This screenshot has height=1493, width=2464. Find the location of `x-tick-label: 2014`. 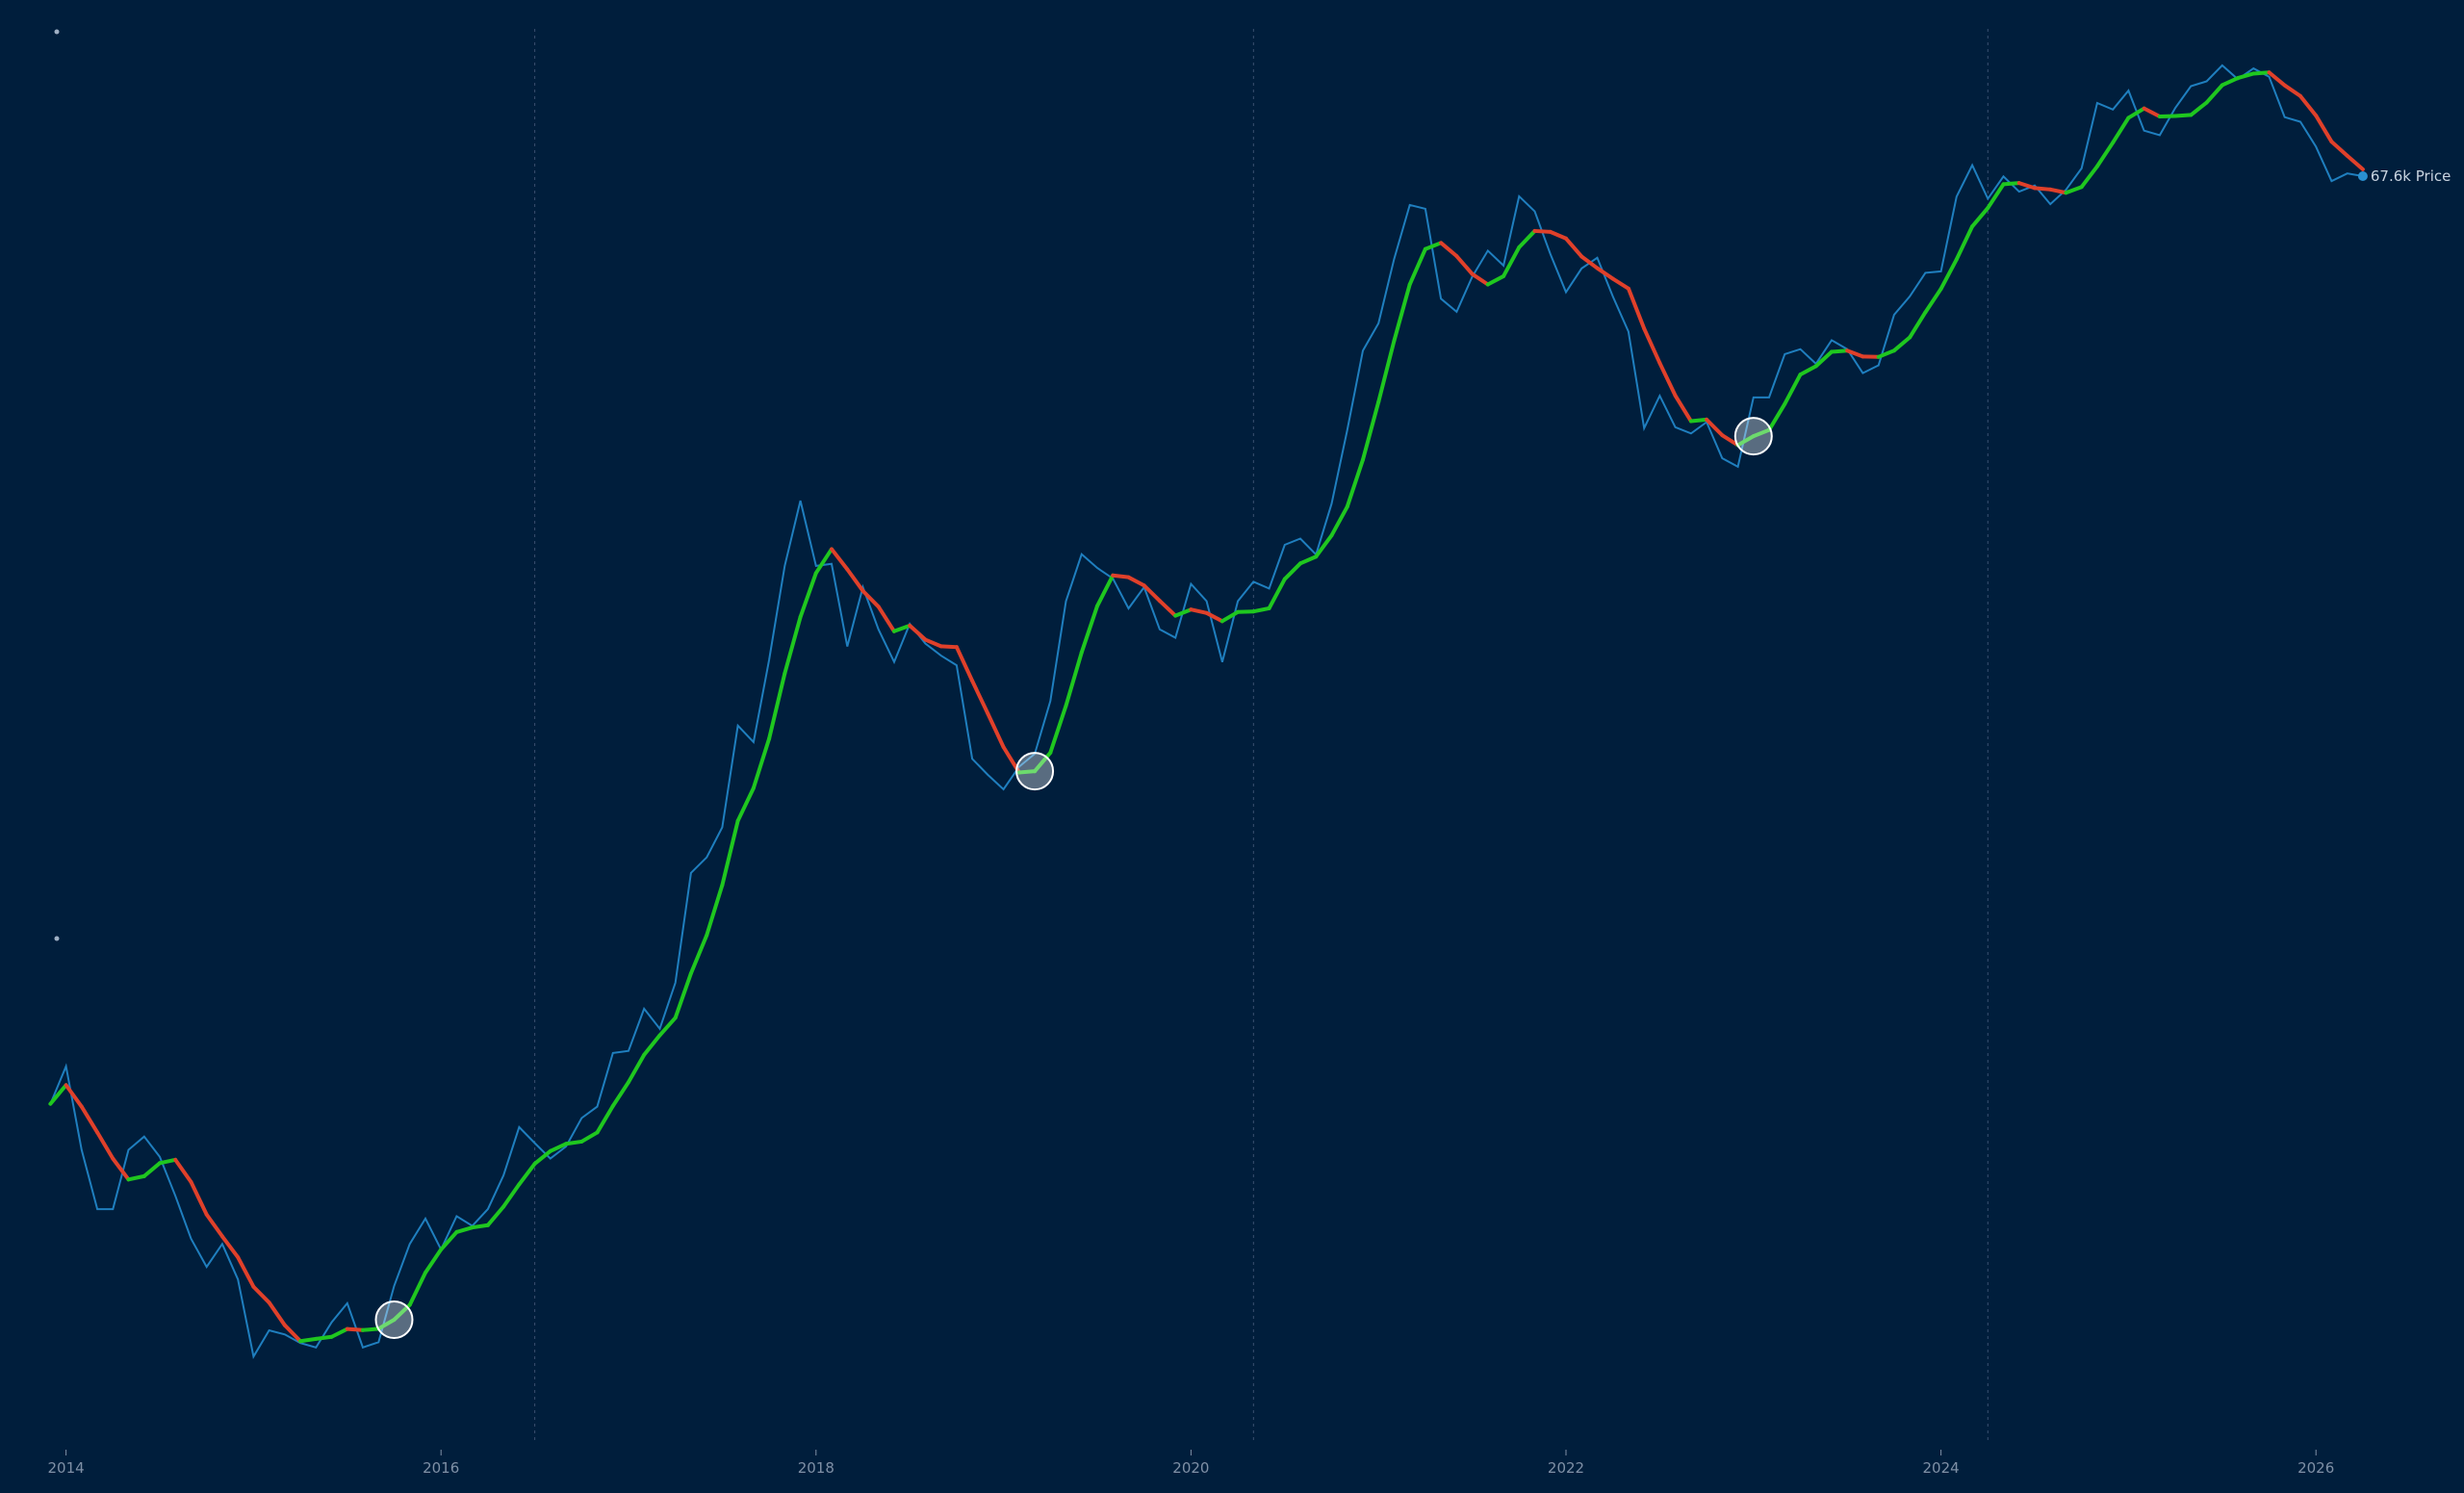

x-tick-label: 2014 is located at coordinates (66, 1468).